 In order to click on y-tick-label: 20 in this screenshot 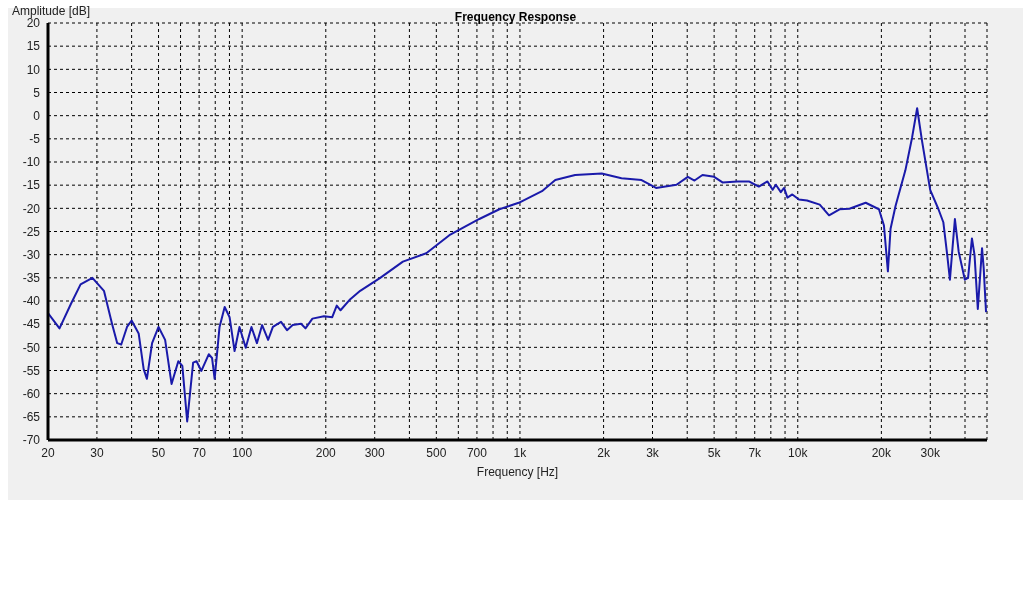, I will do `click(33, 23)`.